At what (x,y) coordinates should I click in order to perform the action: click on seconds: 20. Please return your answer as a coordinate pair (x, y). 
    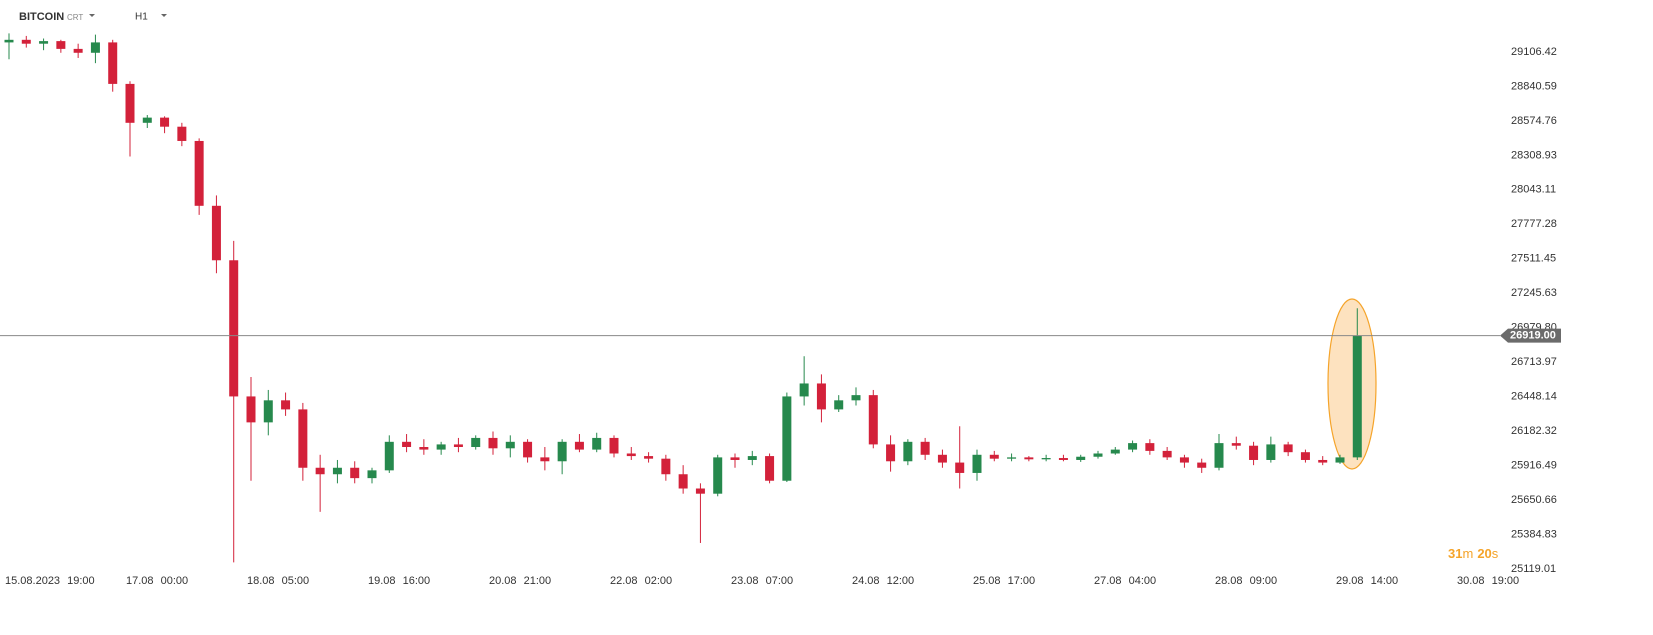
    Looking at the image, I should click on (1484, 553).